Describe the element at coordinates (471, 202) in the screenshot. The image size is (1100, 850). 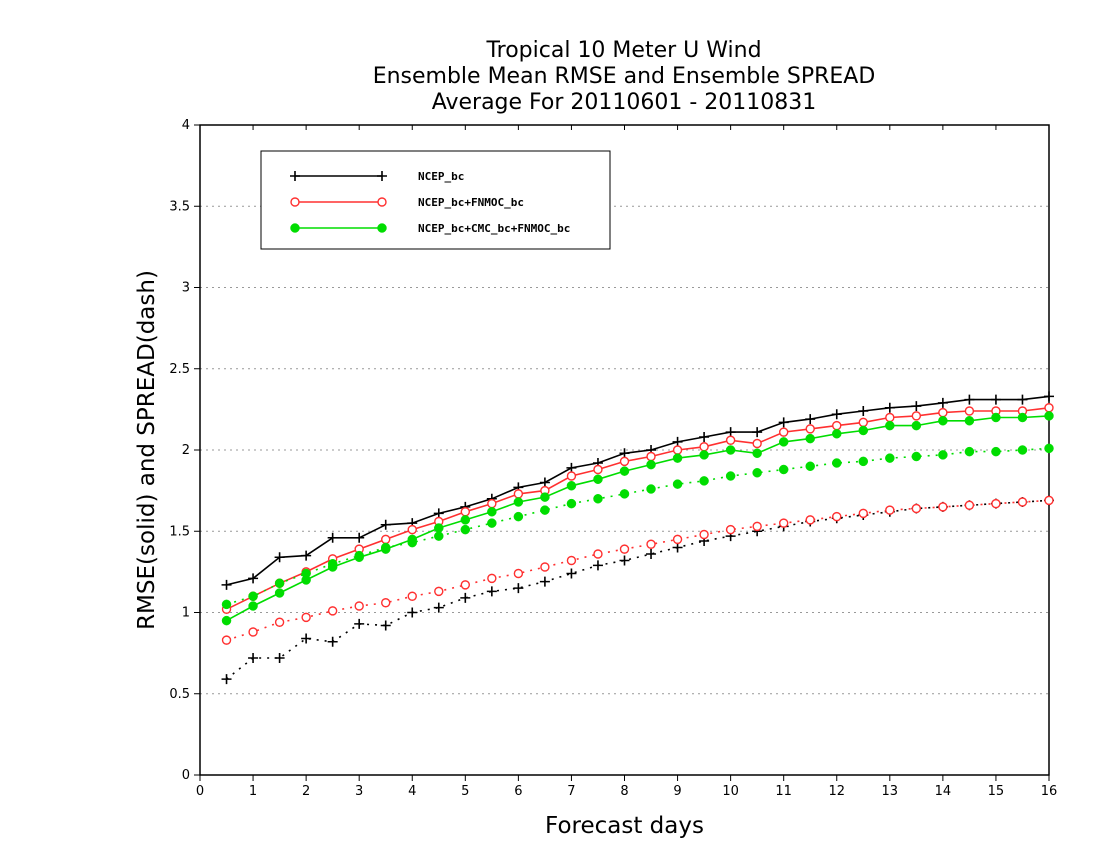
I see `legend-label: NCEP_bc+FNMOC_bc` at that location.